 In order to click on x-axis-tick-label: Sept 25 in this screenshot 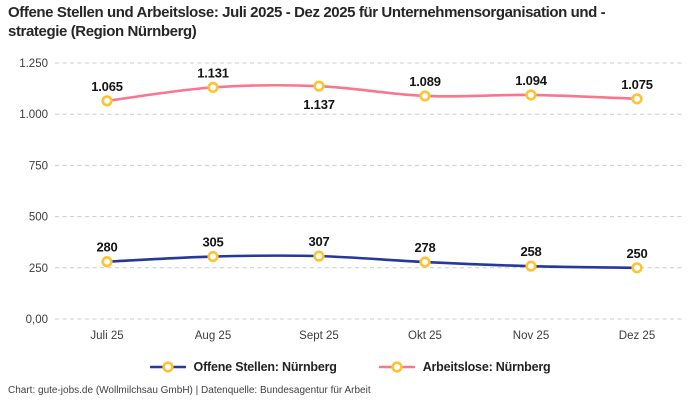, I will do `click(319, 336)`.